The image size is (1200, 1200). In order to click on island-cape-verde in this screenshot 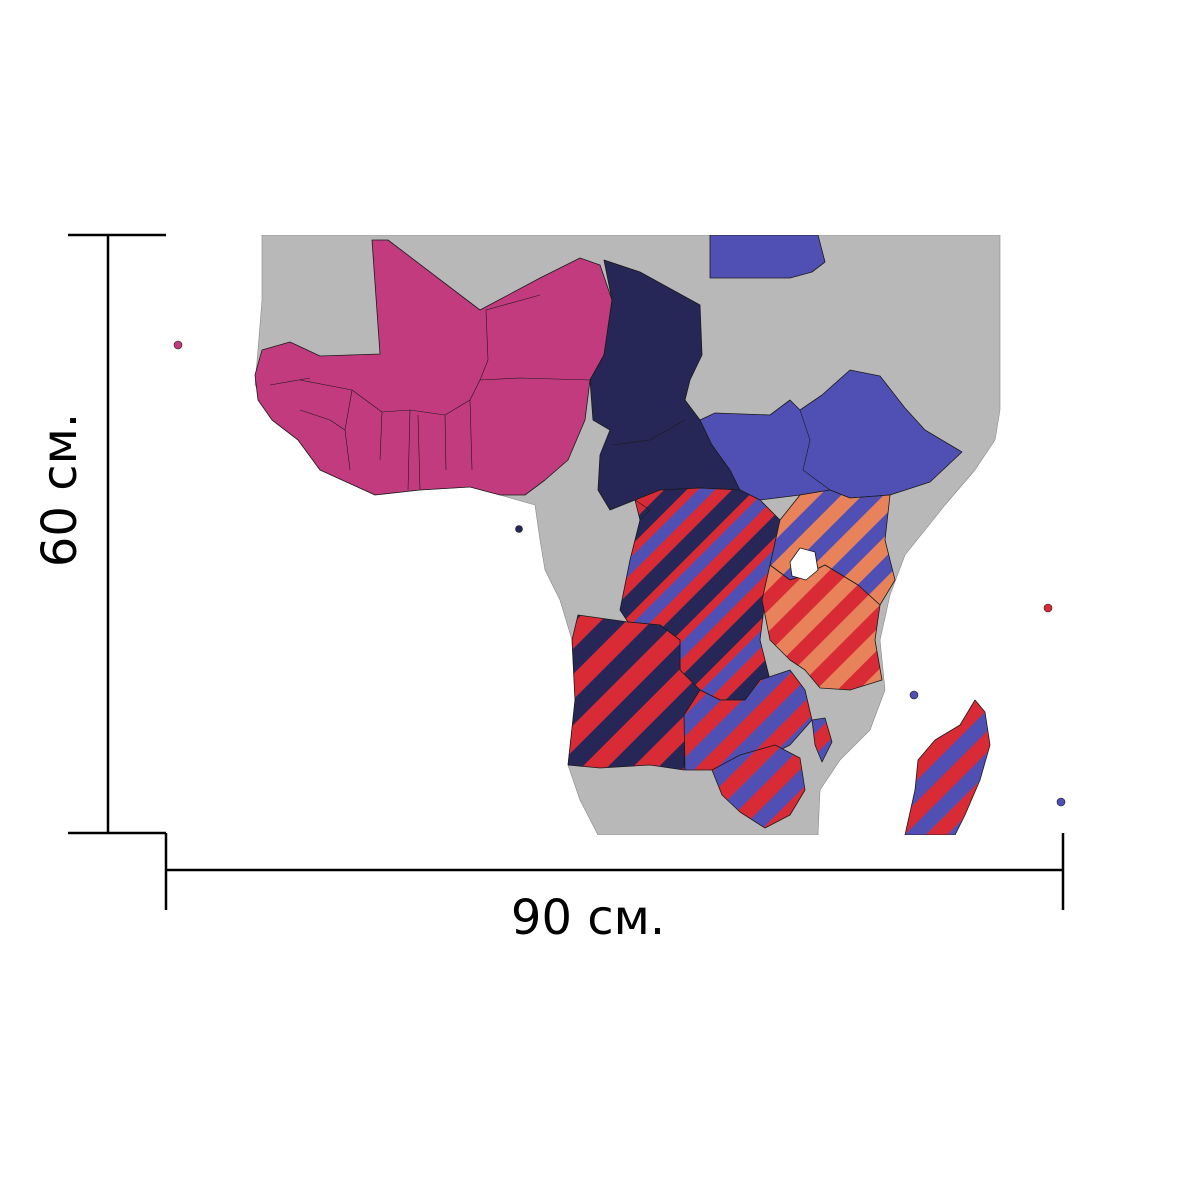, I will do `click(178, 345)`.